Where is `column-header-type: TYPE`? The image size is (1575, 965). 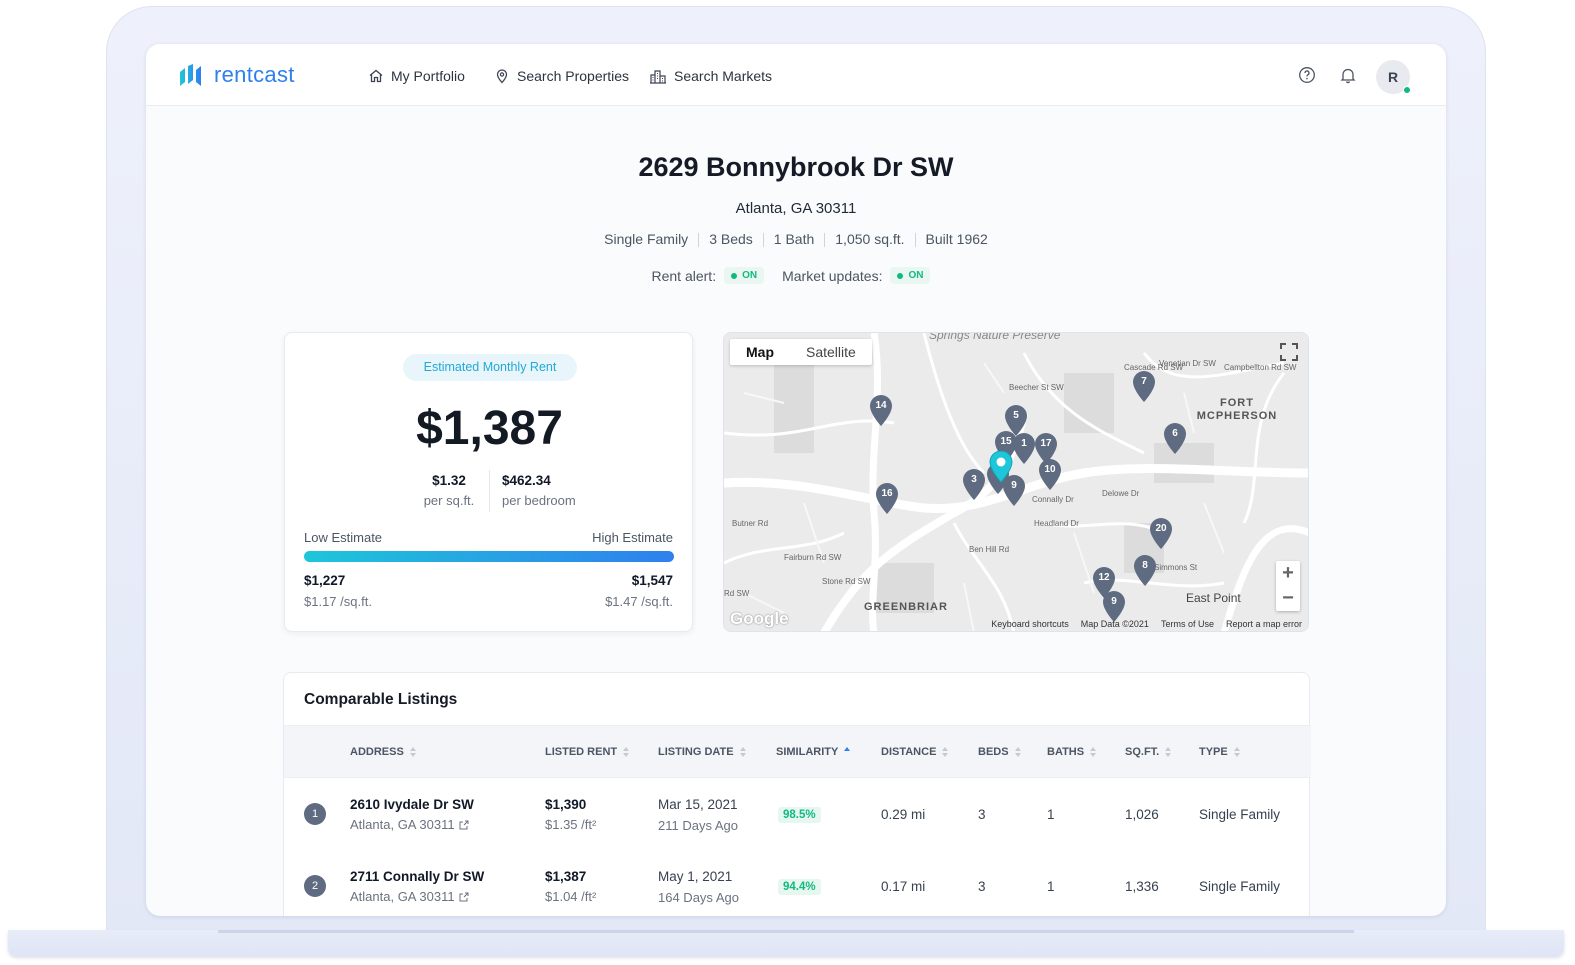 column-header-type: TYPE is located at coordinates (1219, 752).